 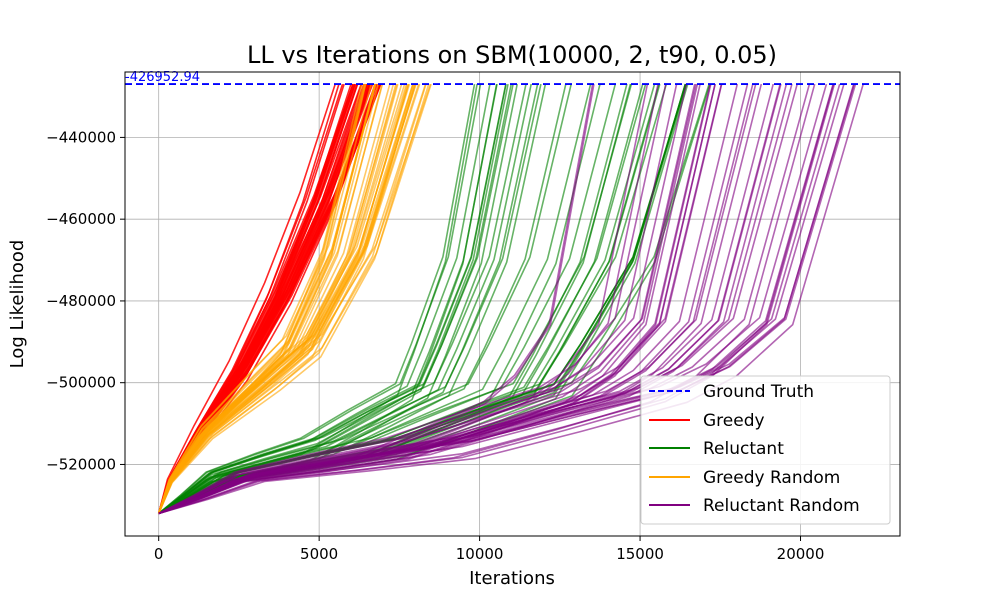 I want to click on y-tick-label: −460000, so click(x=81, y=219).